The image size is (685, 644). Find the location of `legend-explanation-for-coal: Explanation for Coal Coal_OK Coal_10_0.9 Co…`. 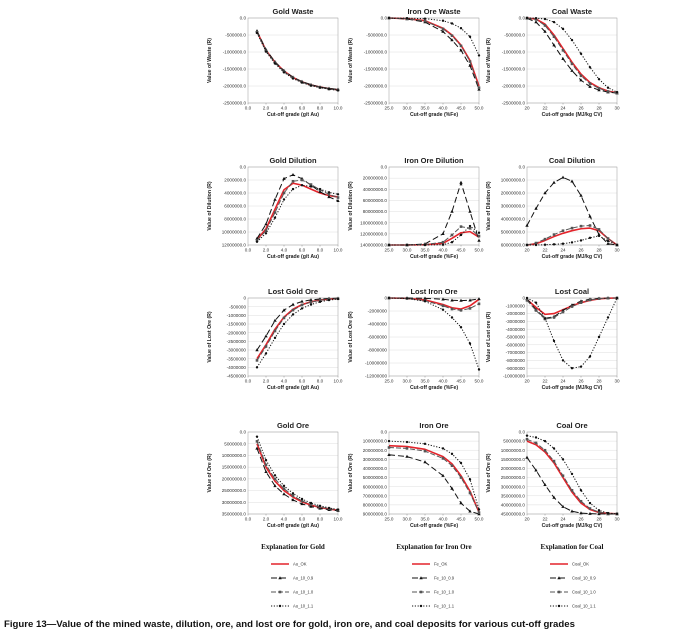

legend-explanation-for-coal: Explanation for Coal Coal_OK Coal_10_0.9 Co… is located at coordinates (572, 576).